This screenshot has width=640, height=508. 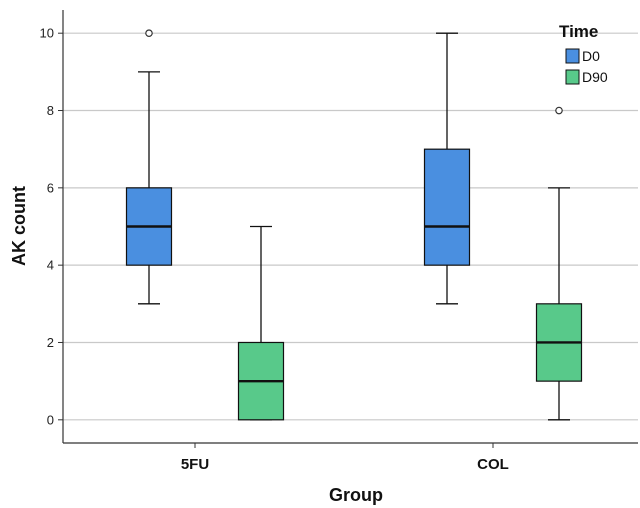 What do you see at coordinates (50, 110) in the screenshot?
I see `y-tick-label-8: 8` at bounding box center [50, 110].